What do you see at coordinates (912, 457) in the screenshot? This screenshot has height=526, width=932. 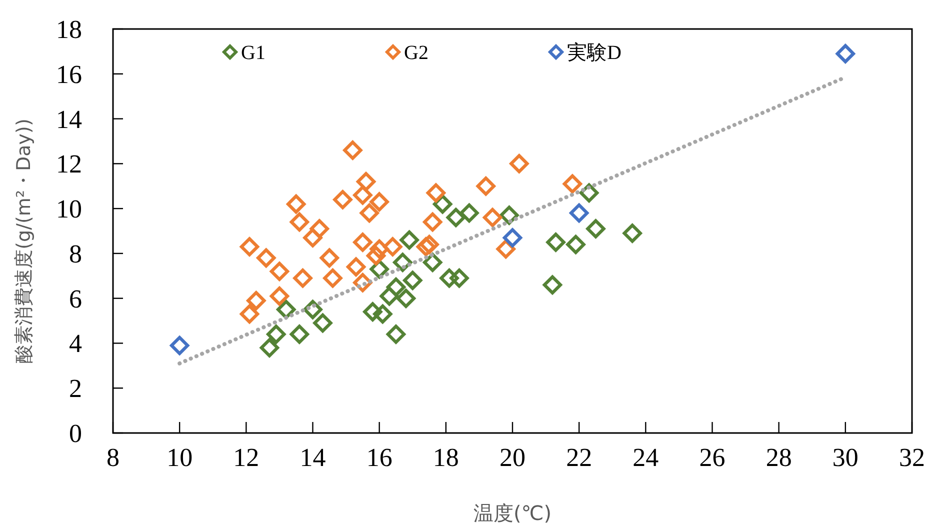 I see `x-tick-label: 32` at bounding box center [912, 457].